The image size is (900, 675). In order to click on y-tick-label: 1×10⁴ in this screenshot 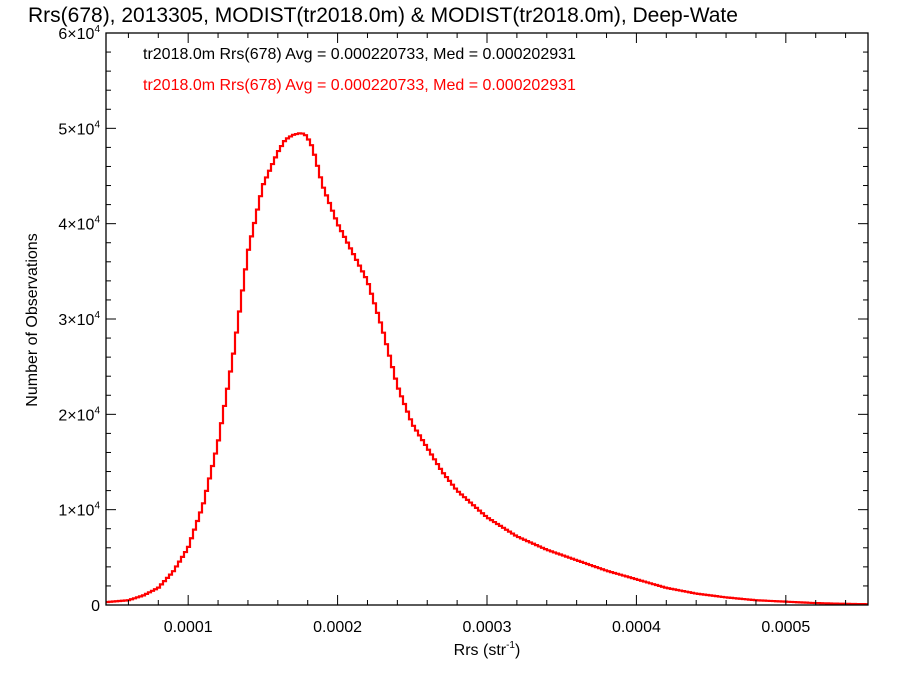, I will do `click(79, 510)`.